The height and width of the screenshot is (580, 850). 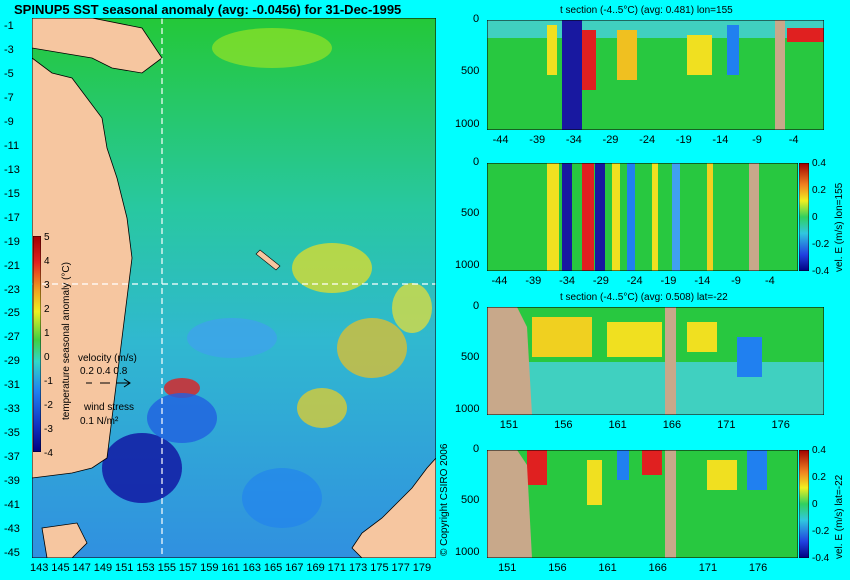 I want to click on map-colorbar-tick: 3, so click(x=47, y=285).